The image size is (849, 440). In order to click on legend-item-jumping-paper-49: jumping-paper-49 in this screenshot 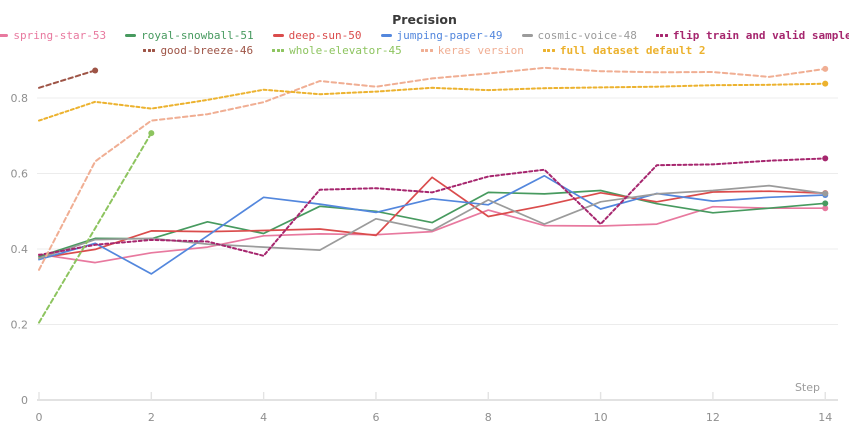, I will do `click(441, 35)`.